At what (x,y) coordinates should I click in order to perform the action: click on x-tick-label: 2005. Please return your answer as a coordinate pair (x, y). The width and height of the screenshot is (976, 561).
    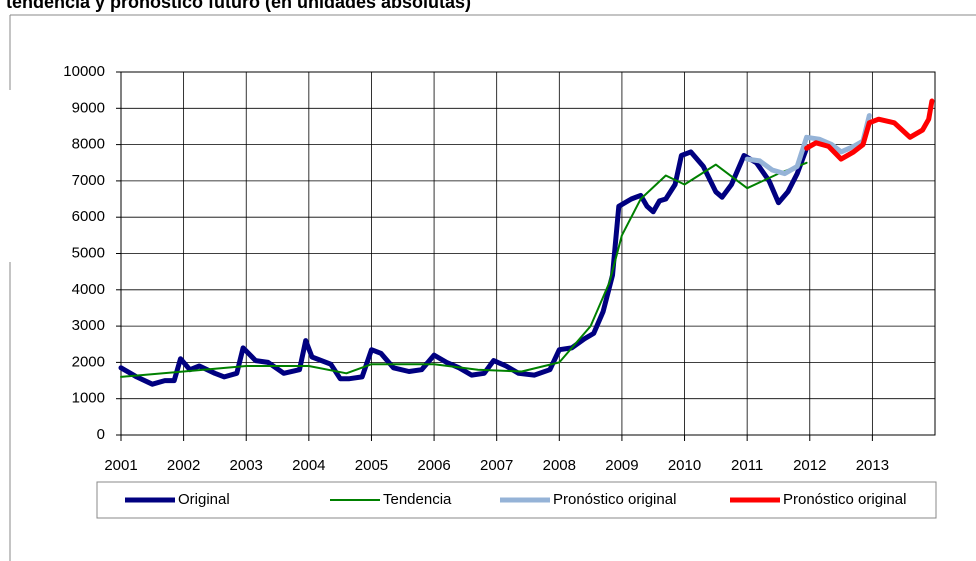
    Looking at the image, I should click on (371, 465).